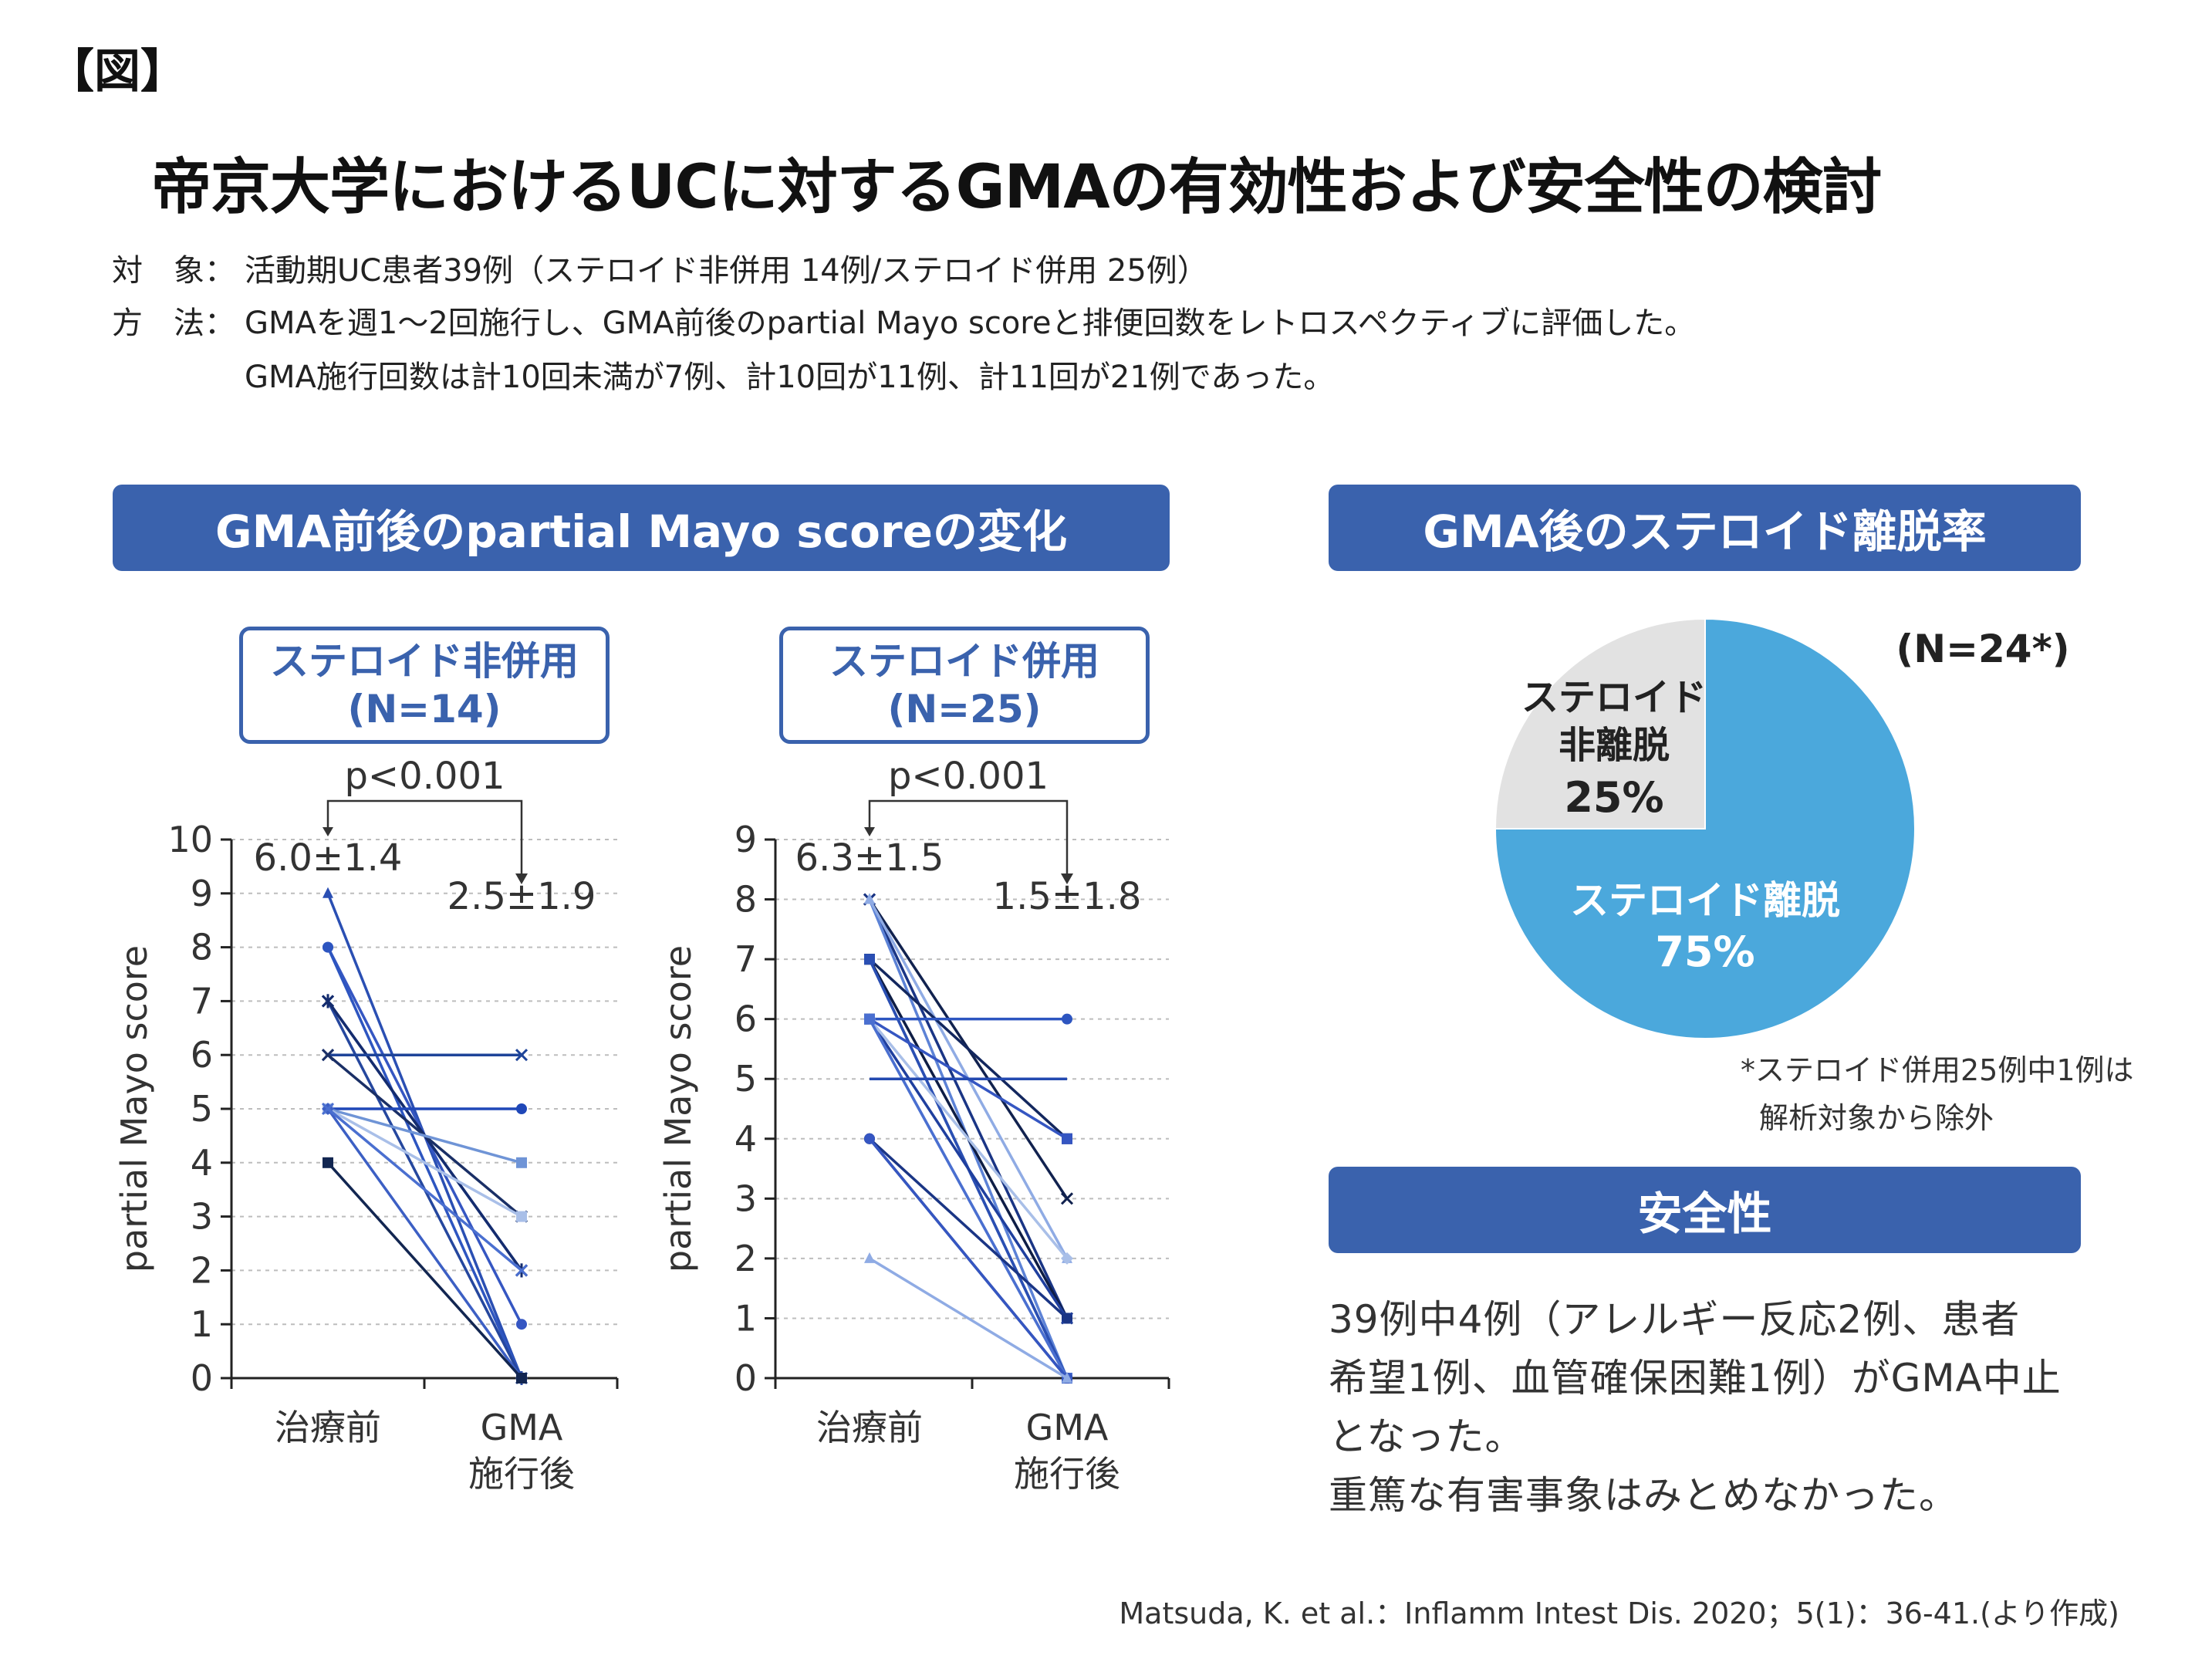 The image size is (2212, 1659). I want to click on pie-percent-label: 75%, so click(1705, 952).